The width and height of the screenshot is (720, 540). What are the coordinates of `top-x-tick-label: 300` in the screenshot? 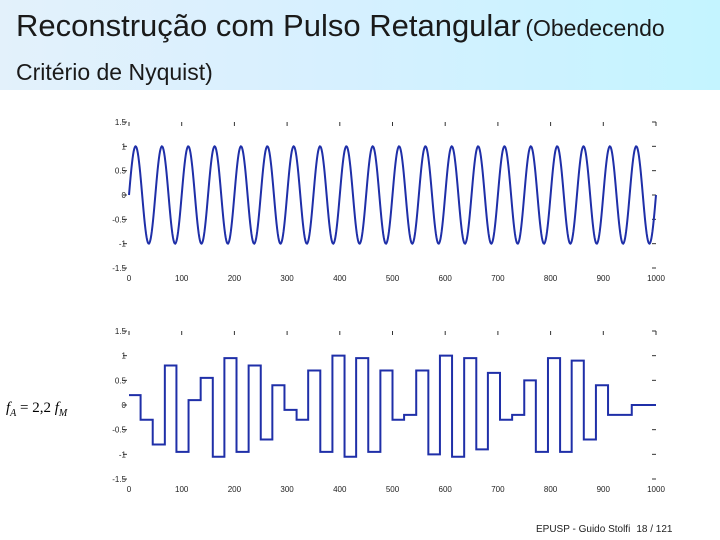 It's located at (287, 278).